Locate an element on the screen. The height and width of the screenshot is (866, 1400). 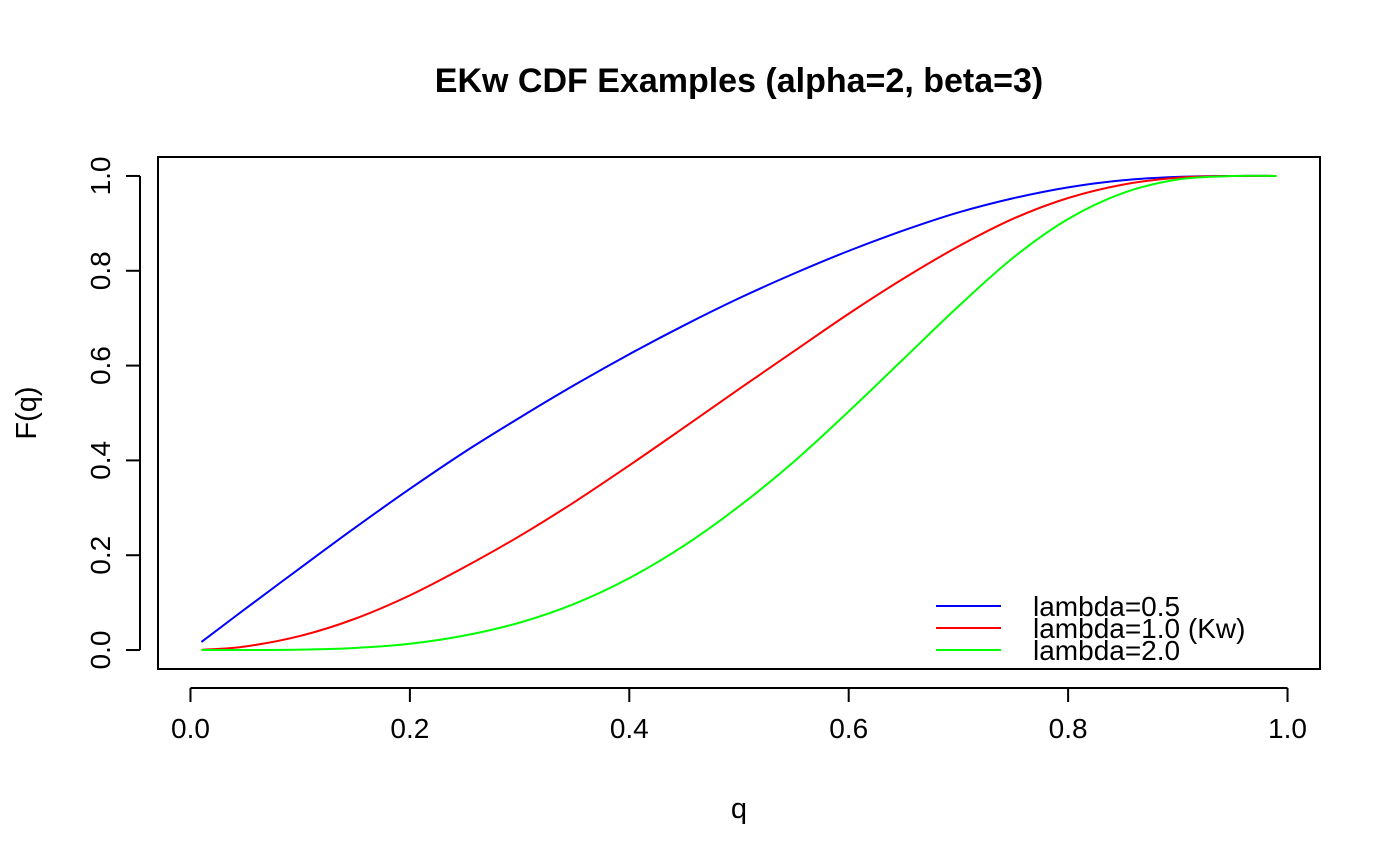
x-tick-label: 0.4 is located at coordinates (629, 728).